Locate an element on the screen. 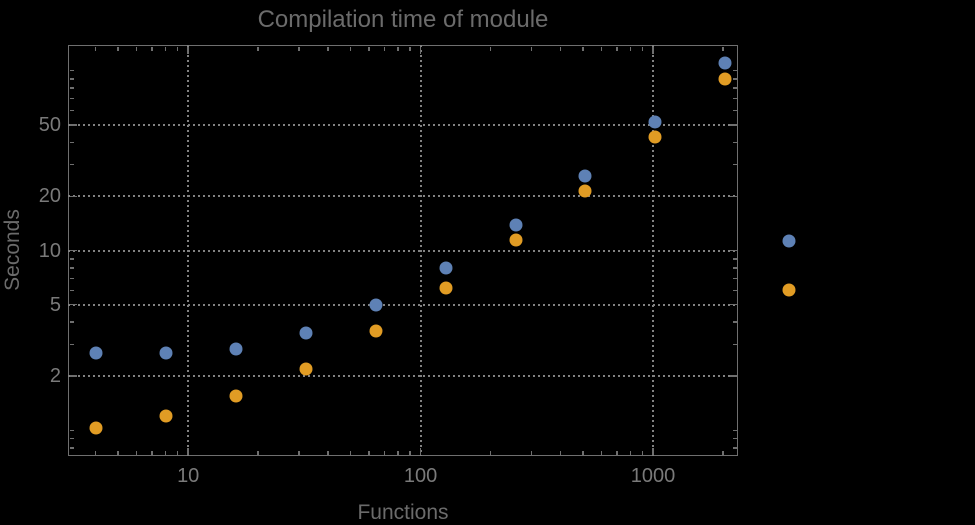 This screenshot has width=975, height=525. data-point-series-orange-x1024 is located at coordinates (655, 137).